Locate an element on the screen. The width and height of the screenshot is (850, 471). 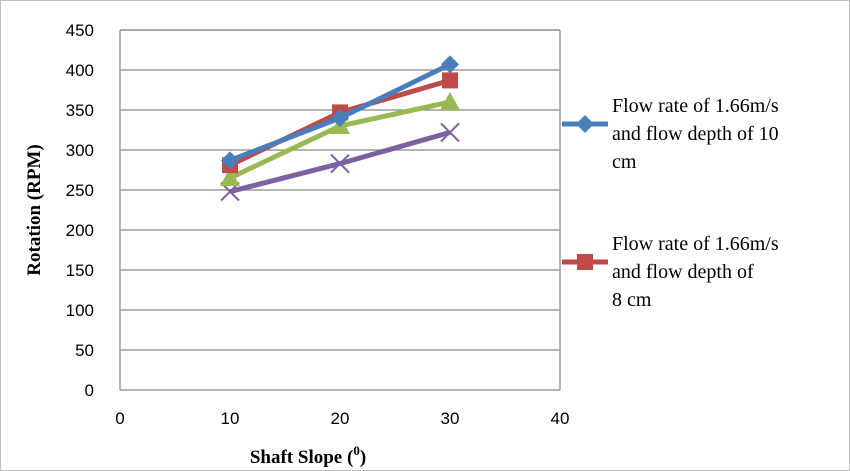
y-tick-label: 200 is located at coordinates (80, 230).